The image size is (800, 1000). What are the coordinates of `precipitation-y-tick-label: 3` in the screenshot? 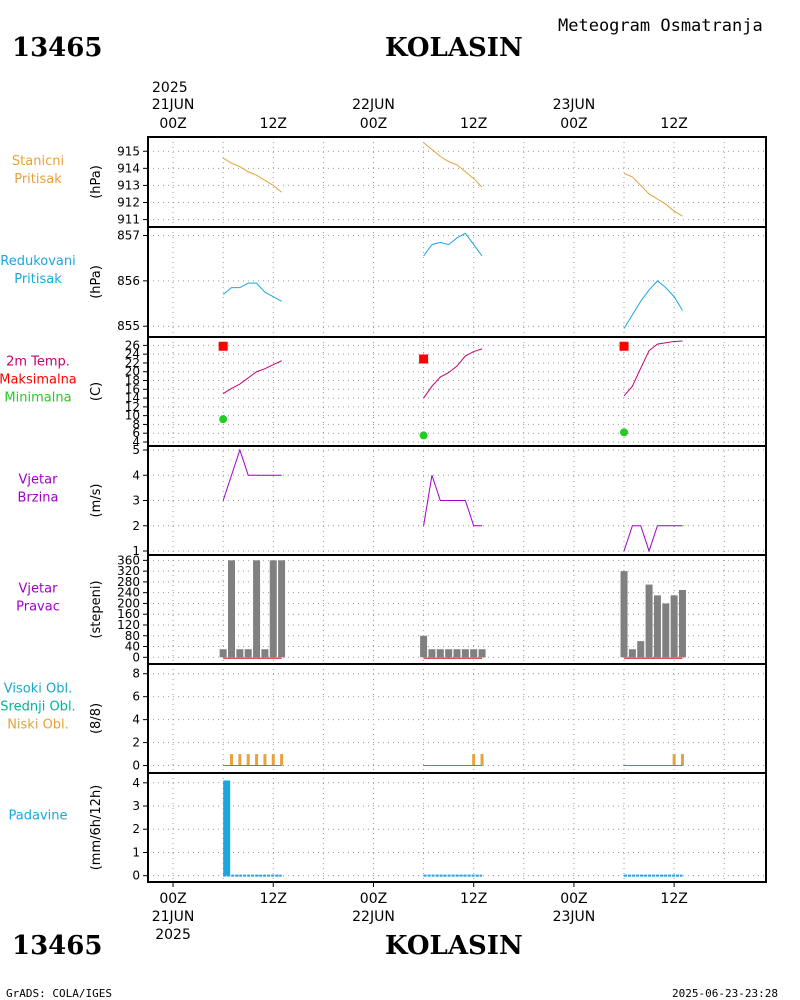 It's located at (136, 806).